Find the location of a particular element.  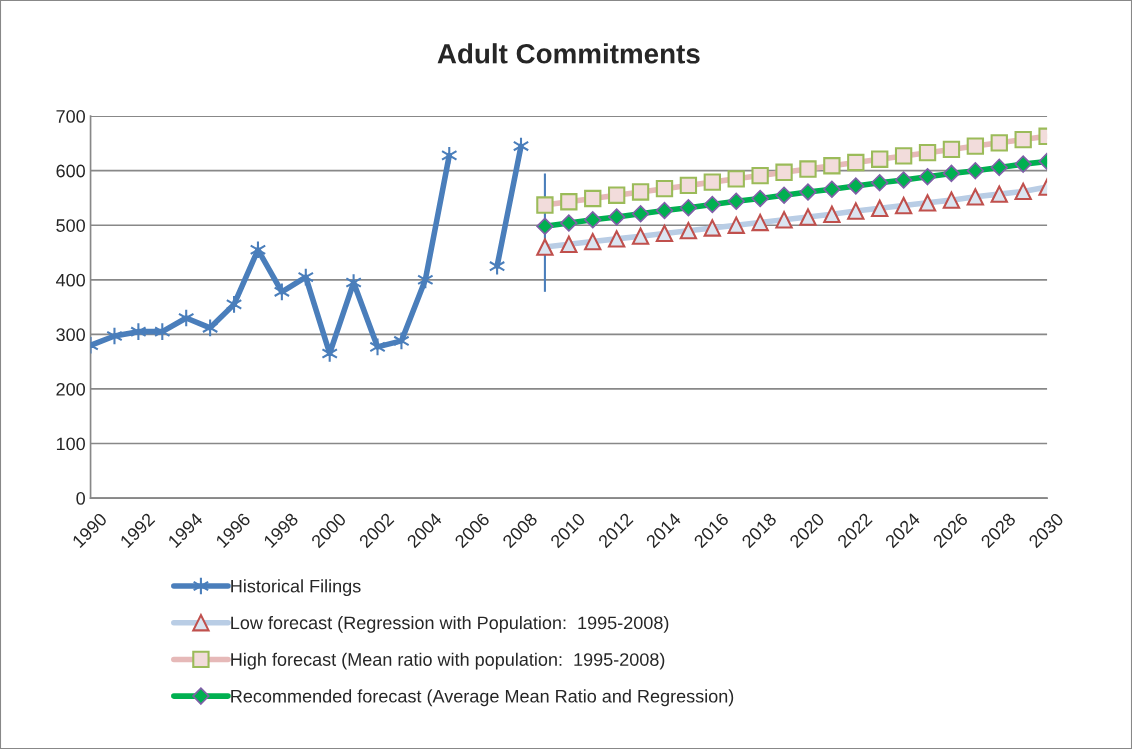

legend-label: Low forecast (Regression with Population: 1995-2008) is located at coordinates (450, 624).